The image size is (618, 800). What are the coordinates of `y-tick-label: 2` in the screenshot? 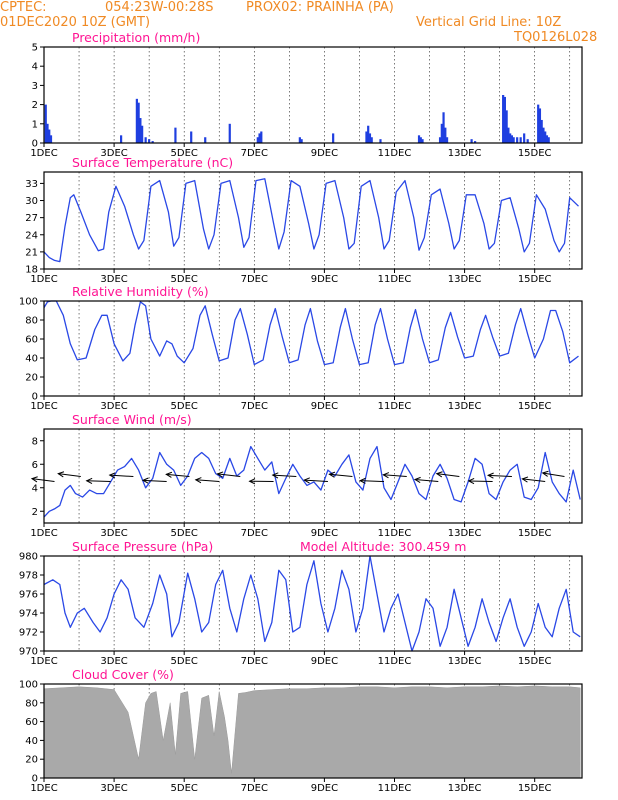 It's located at (35, 512).